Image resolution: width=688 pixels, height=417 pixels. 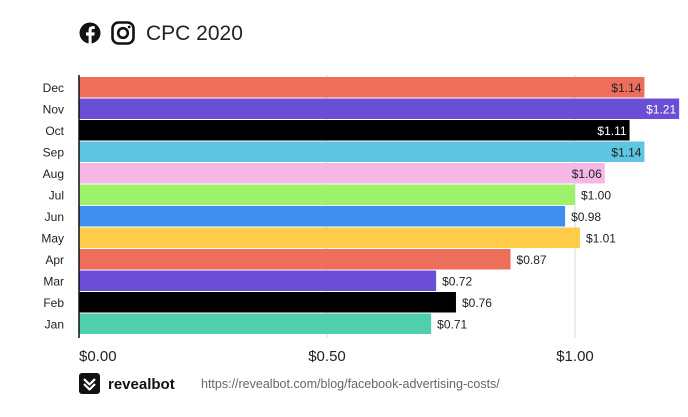 I want to click on facebook-icon, so click(x=90, y=33).